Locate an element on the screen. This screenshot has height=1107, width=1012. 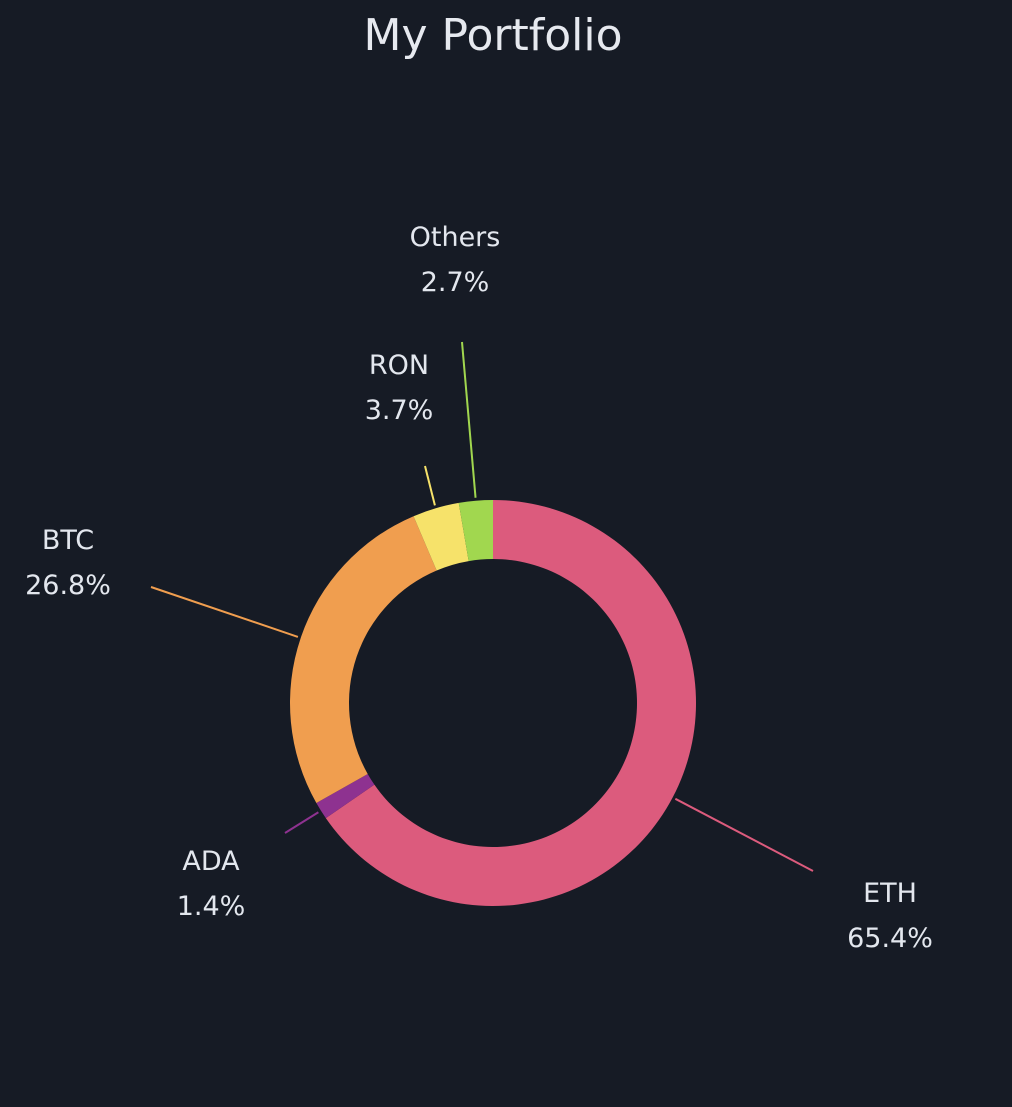
chart-title: My Portfolio is located at coordinates (493, 35).